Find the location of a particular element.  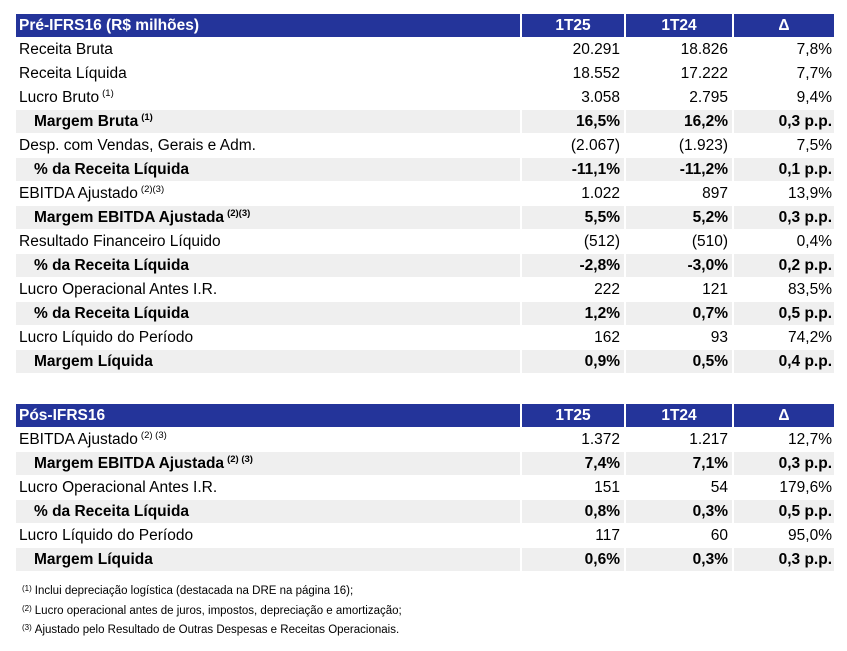

table-header: Pós-IFRS16 1T25 1T24 Δ is located at coordinates (425, 416).